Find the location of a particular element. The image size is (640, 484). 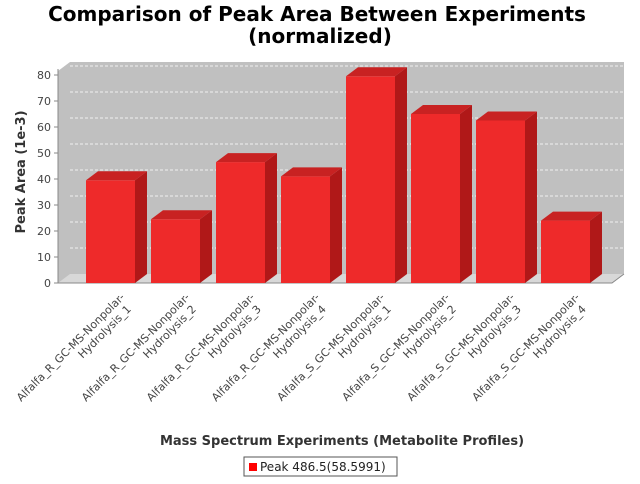

legend-box is located at coordinates (320, 466).